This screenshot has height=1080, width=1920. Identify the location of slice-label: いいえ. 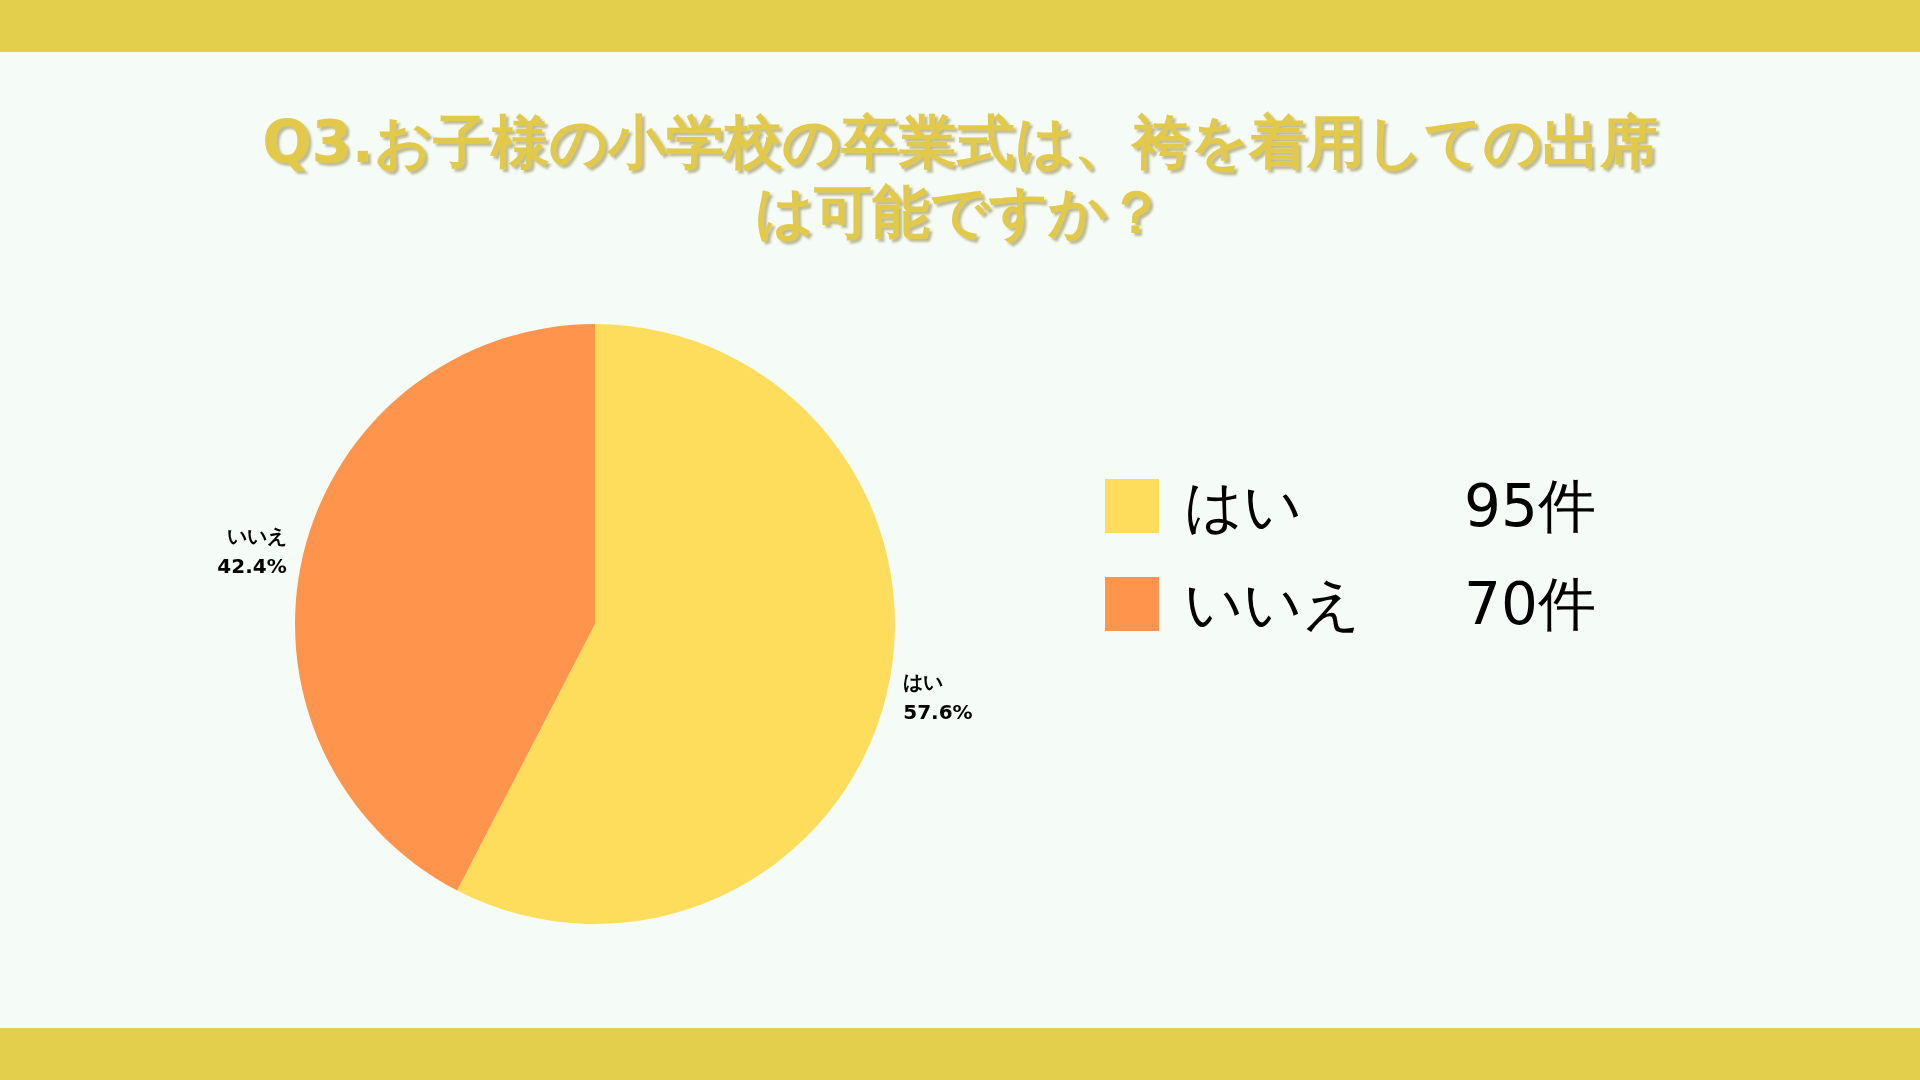
(256, 536).